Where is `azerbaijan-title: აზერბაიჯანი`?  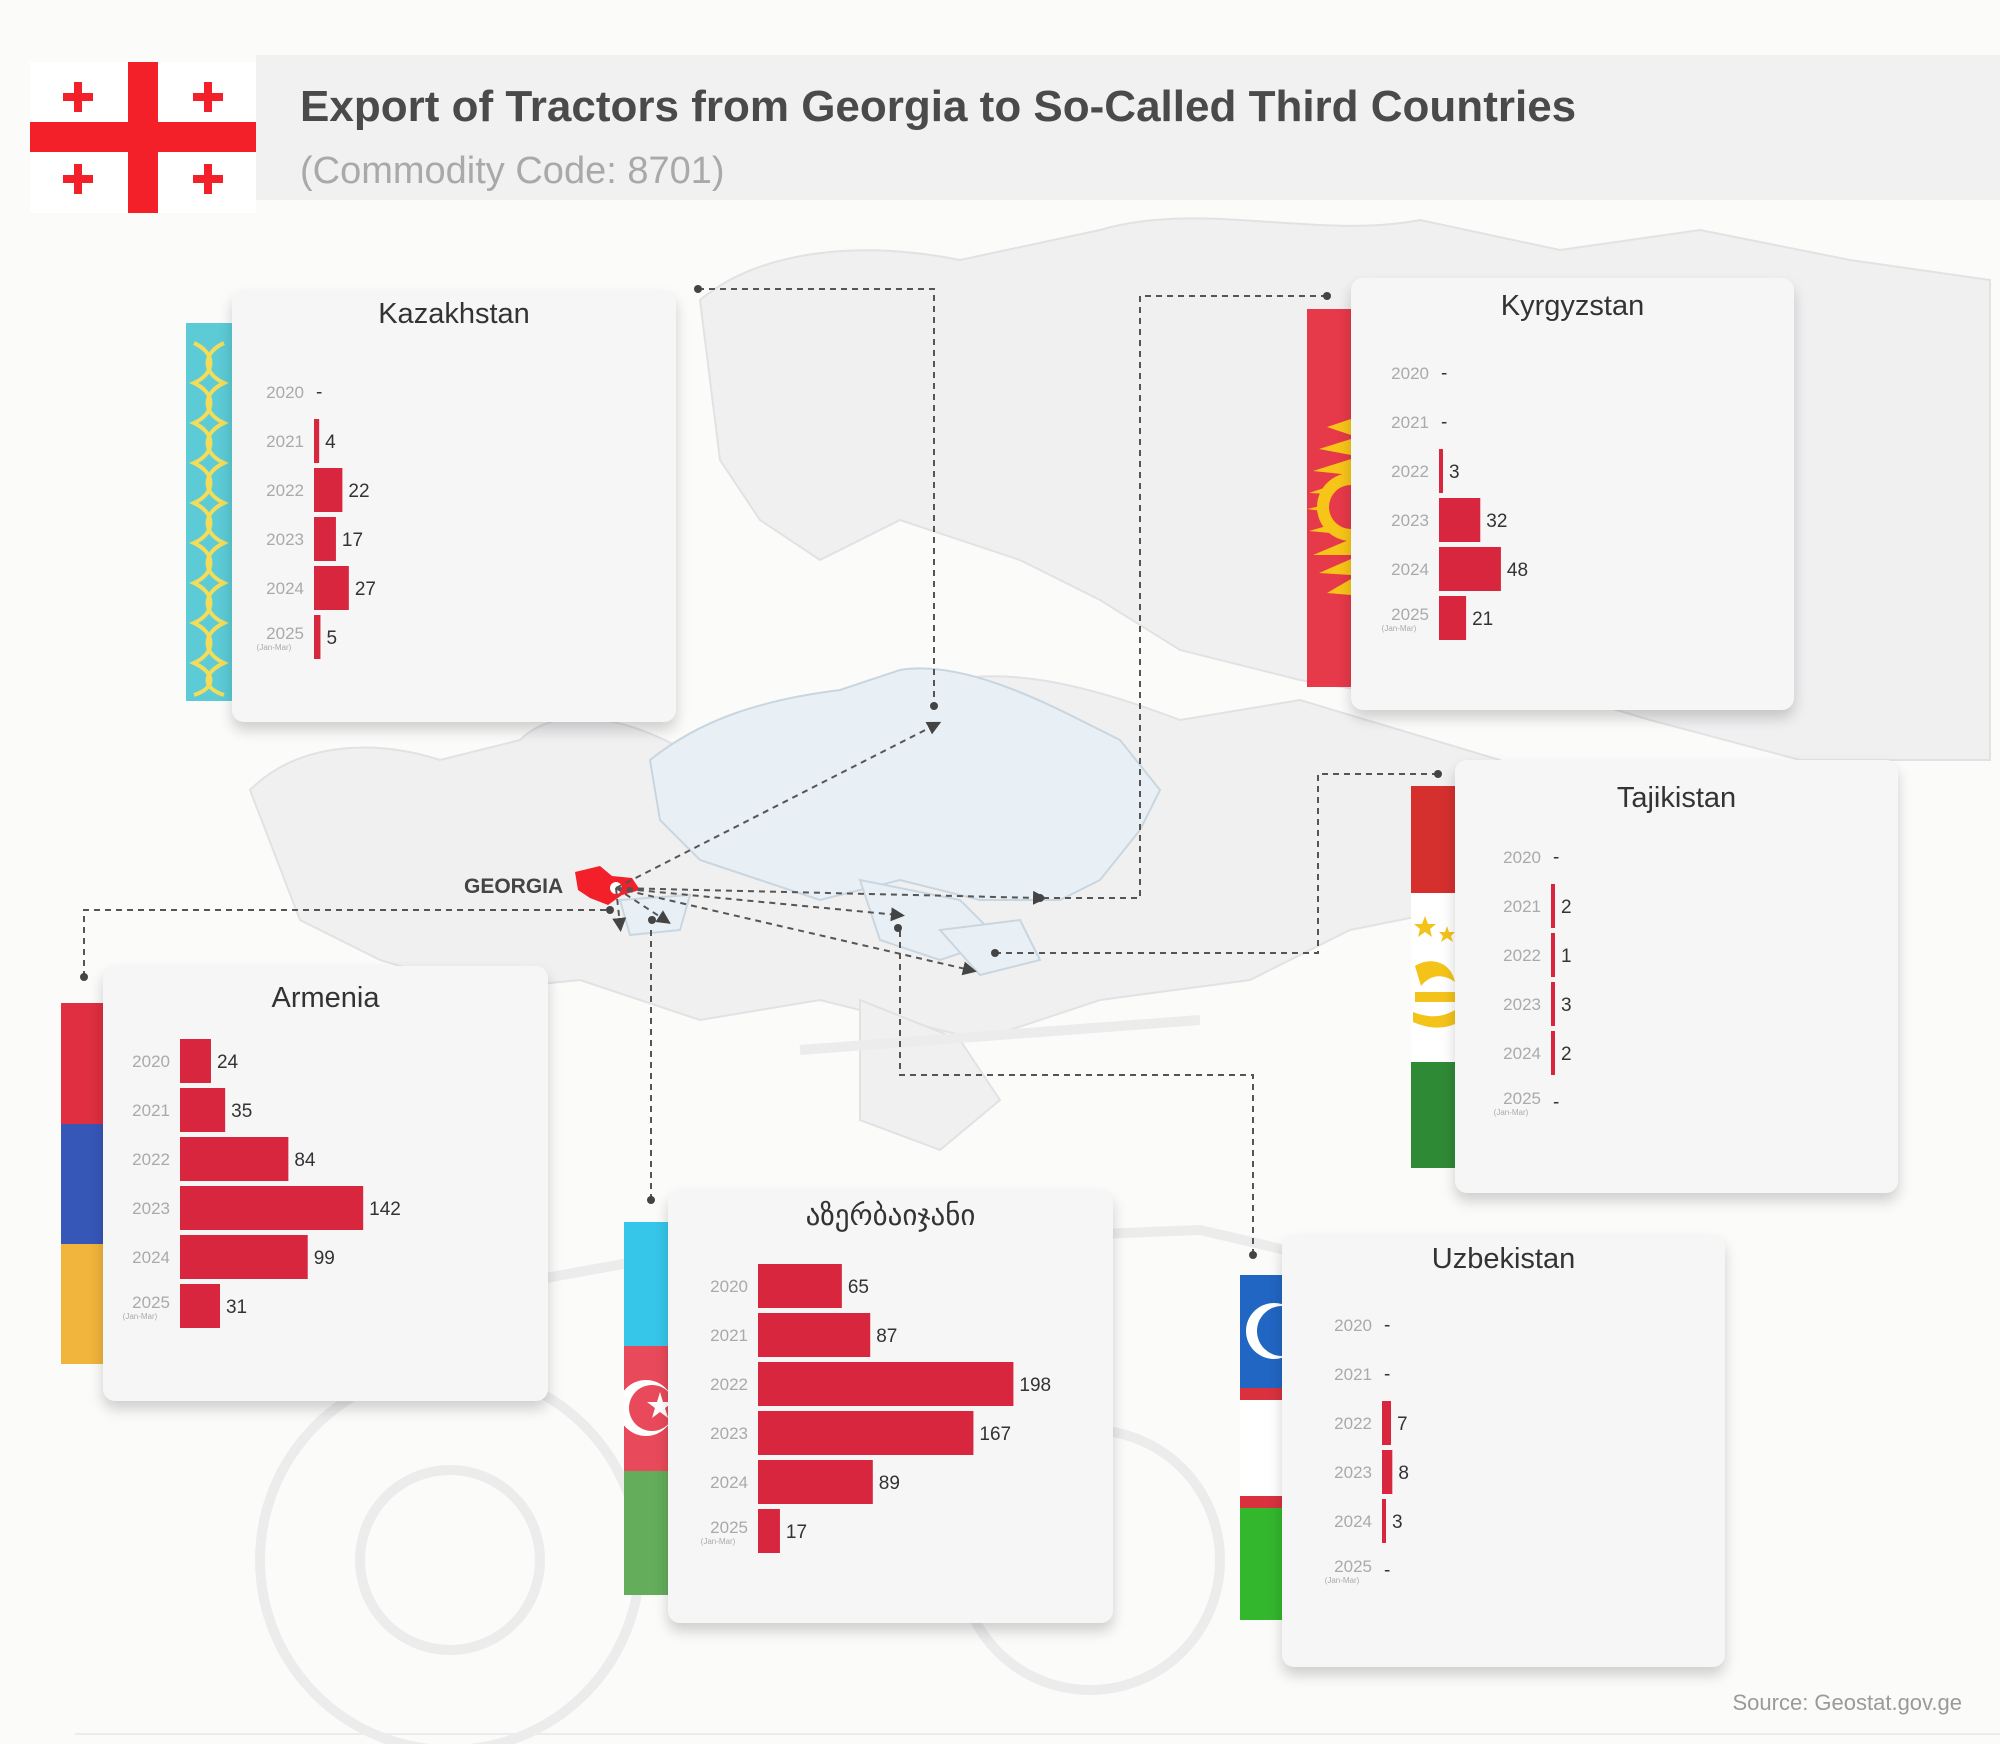 azerbaijan-title: აზერბაიჯანი is located at coordinates (890, 1216).